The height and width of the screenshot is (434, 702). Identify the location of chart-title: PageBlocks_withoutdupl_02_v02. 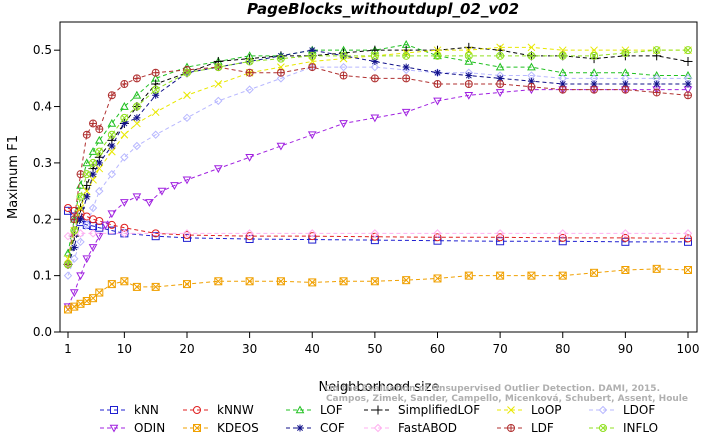
(383, 9).